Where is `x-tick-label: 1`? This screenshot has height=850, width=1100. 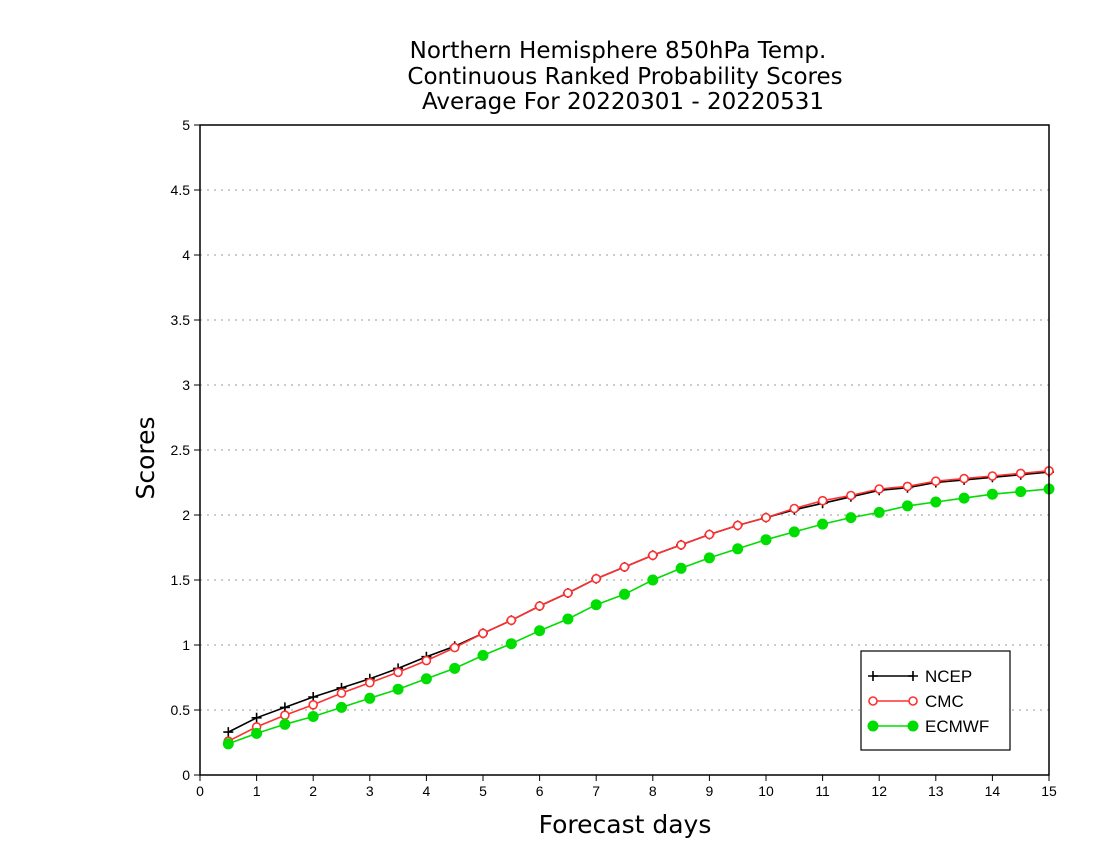 x-tick-label: 1 is located at coordinates (257, 791).